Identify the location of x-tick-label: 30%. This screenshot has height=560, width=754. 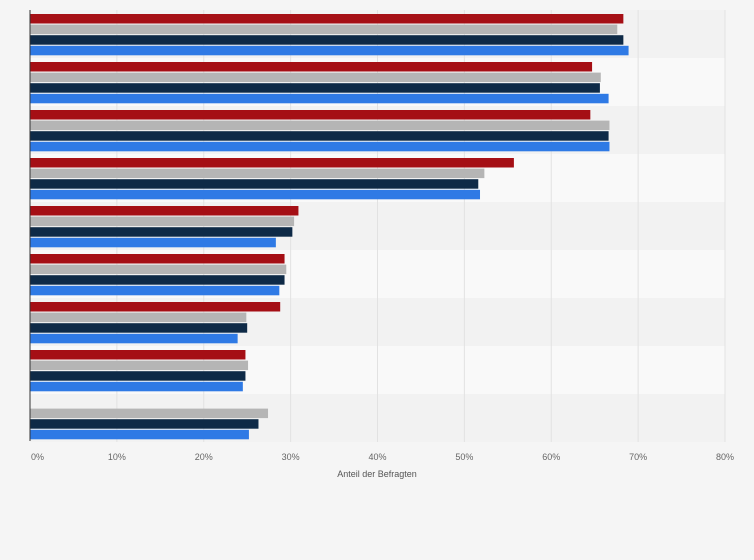
(291, 457).